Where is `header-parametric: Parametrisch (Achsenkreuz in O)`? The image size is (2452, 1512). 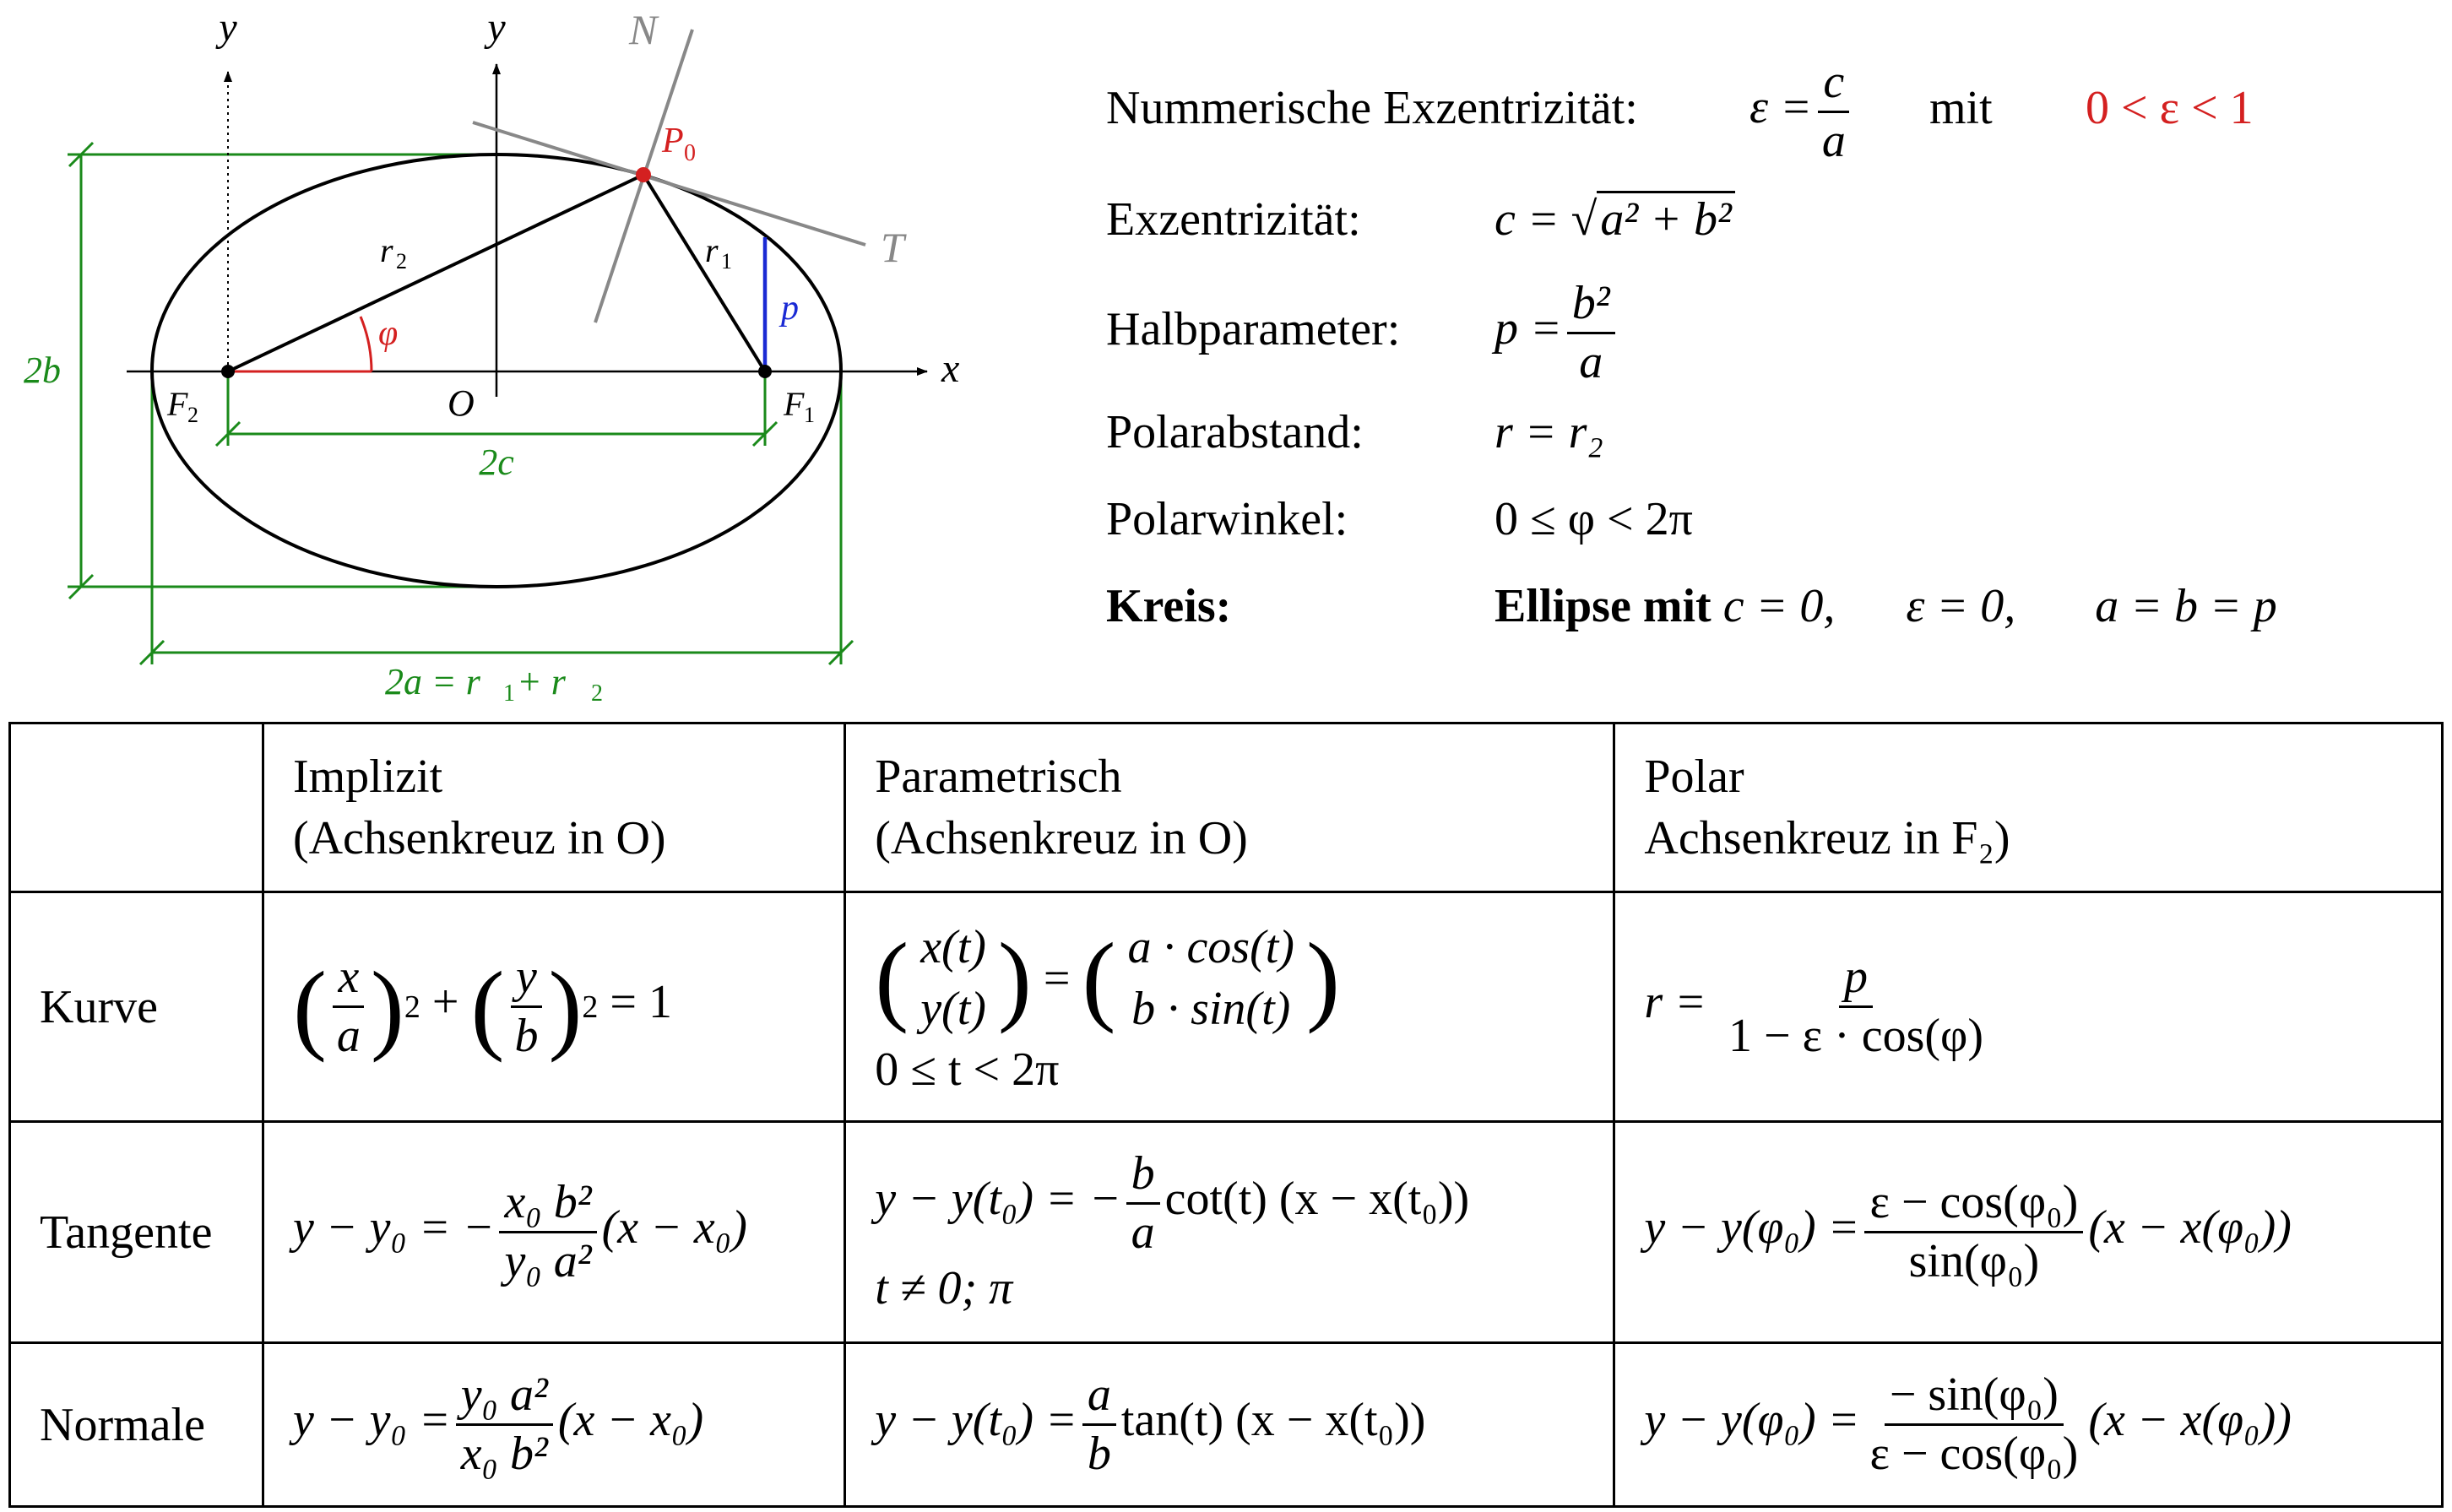 header-parametric: Parametrisch (Achsenkreuz in O) is located at coordinates (1230, 807).